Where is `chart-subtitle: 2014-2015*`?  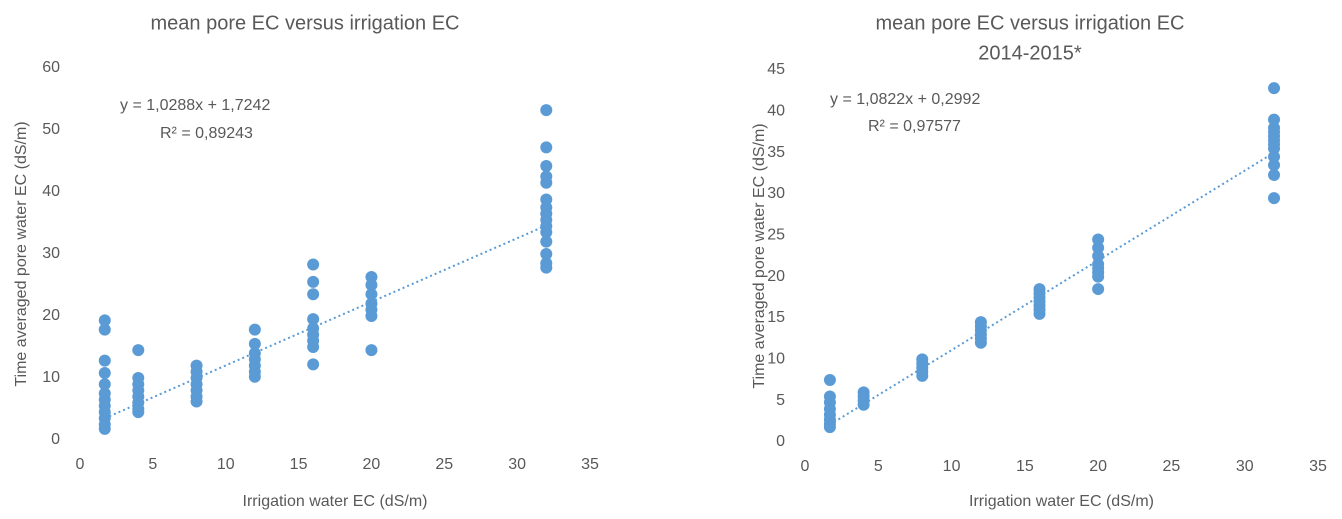 chart-subtitle: 2014-2015* is located at coordinates (1030, 53).